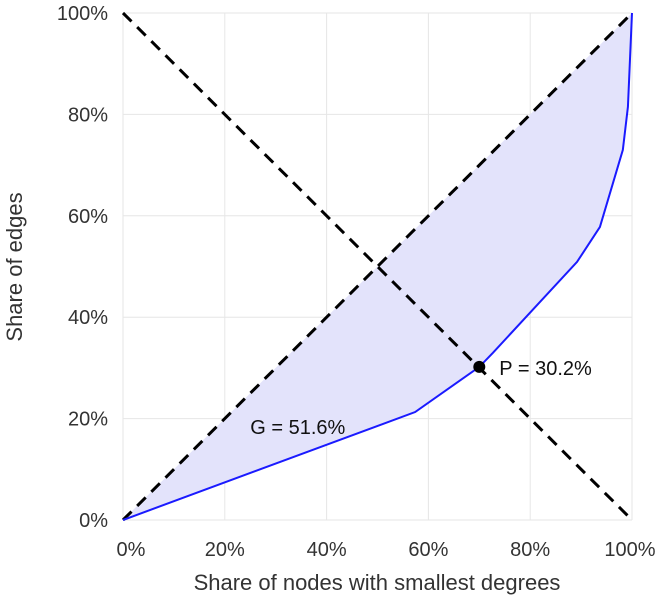 This screenshot has height=600, width=668. Describe the element at coordinates (14, 266) in the screenshot. I see `y-axis-label: Share of edges` at that location.